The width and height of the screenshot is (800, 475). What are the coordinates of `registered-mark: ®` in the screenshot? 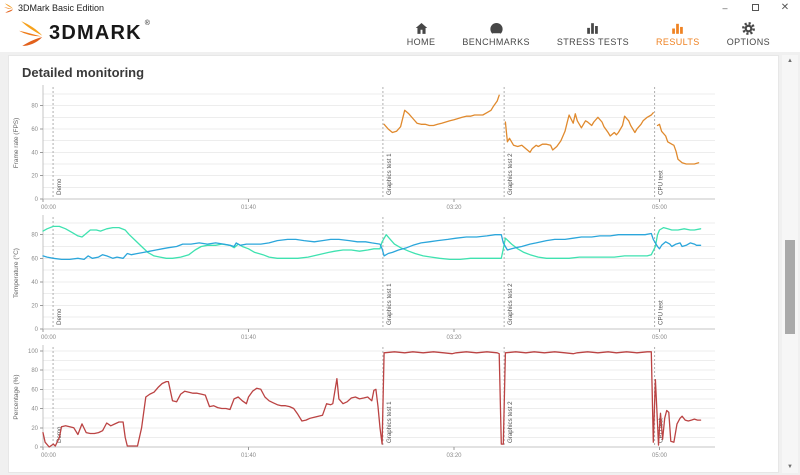 It's located at (147, 23).